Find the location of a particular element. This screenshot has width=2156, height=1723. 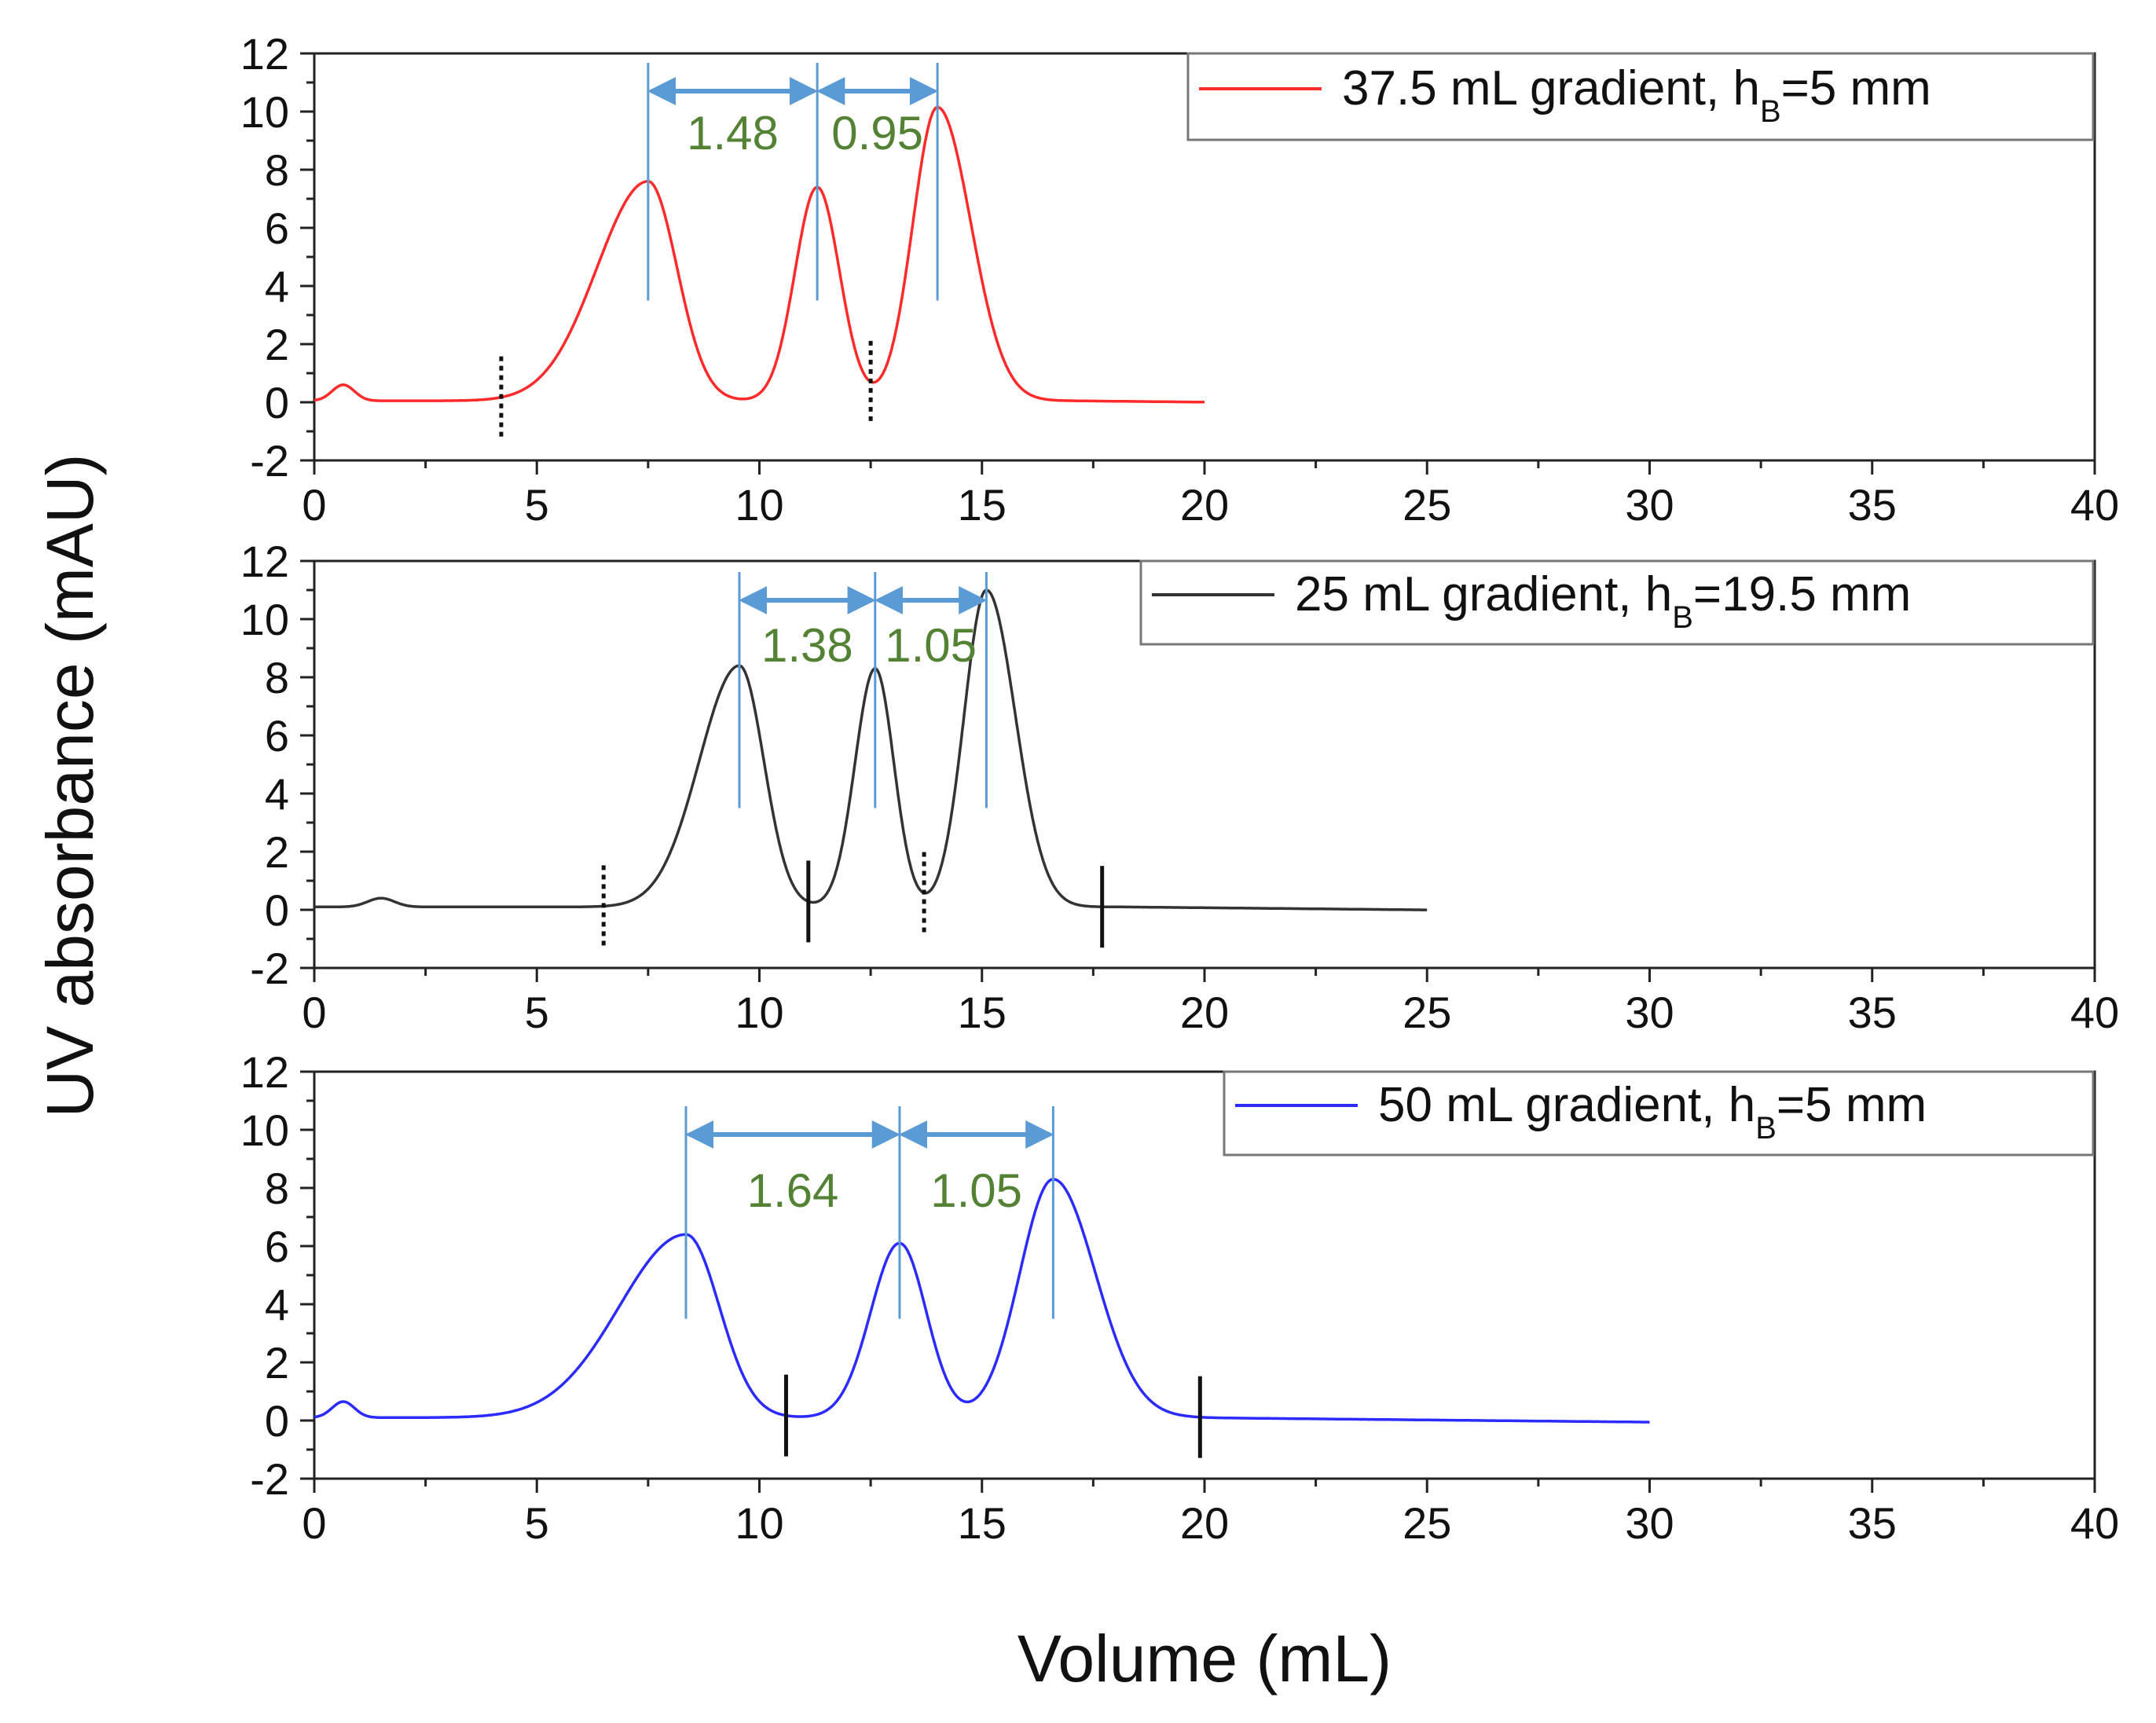

ratio-label: 1.48 is located at coordinates (733, 133).